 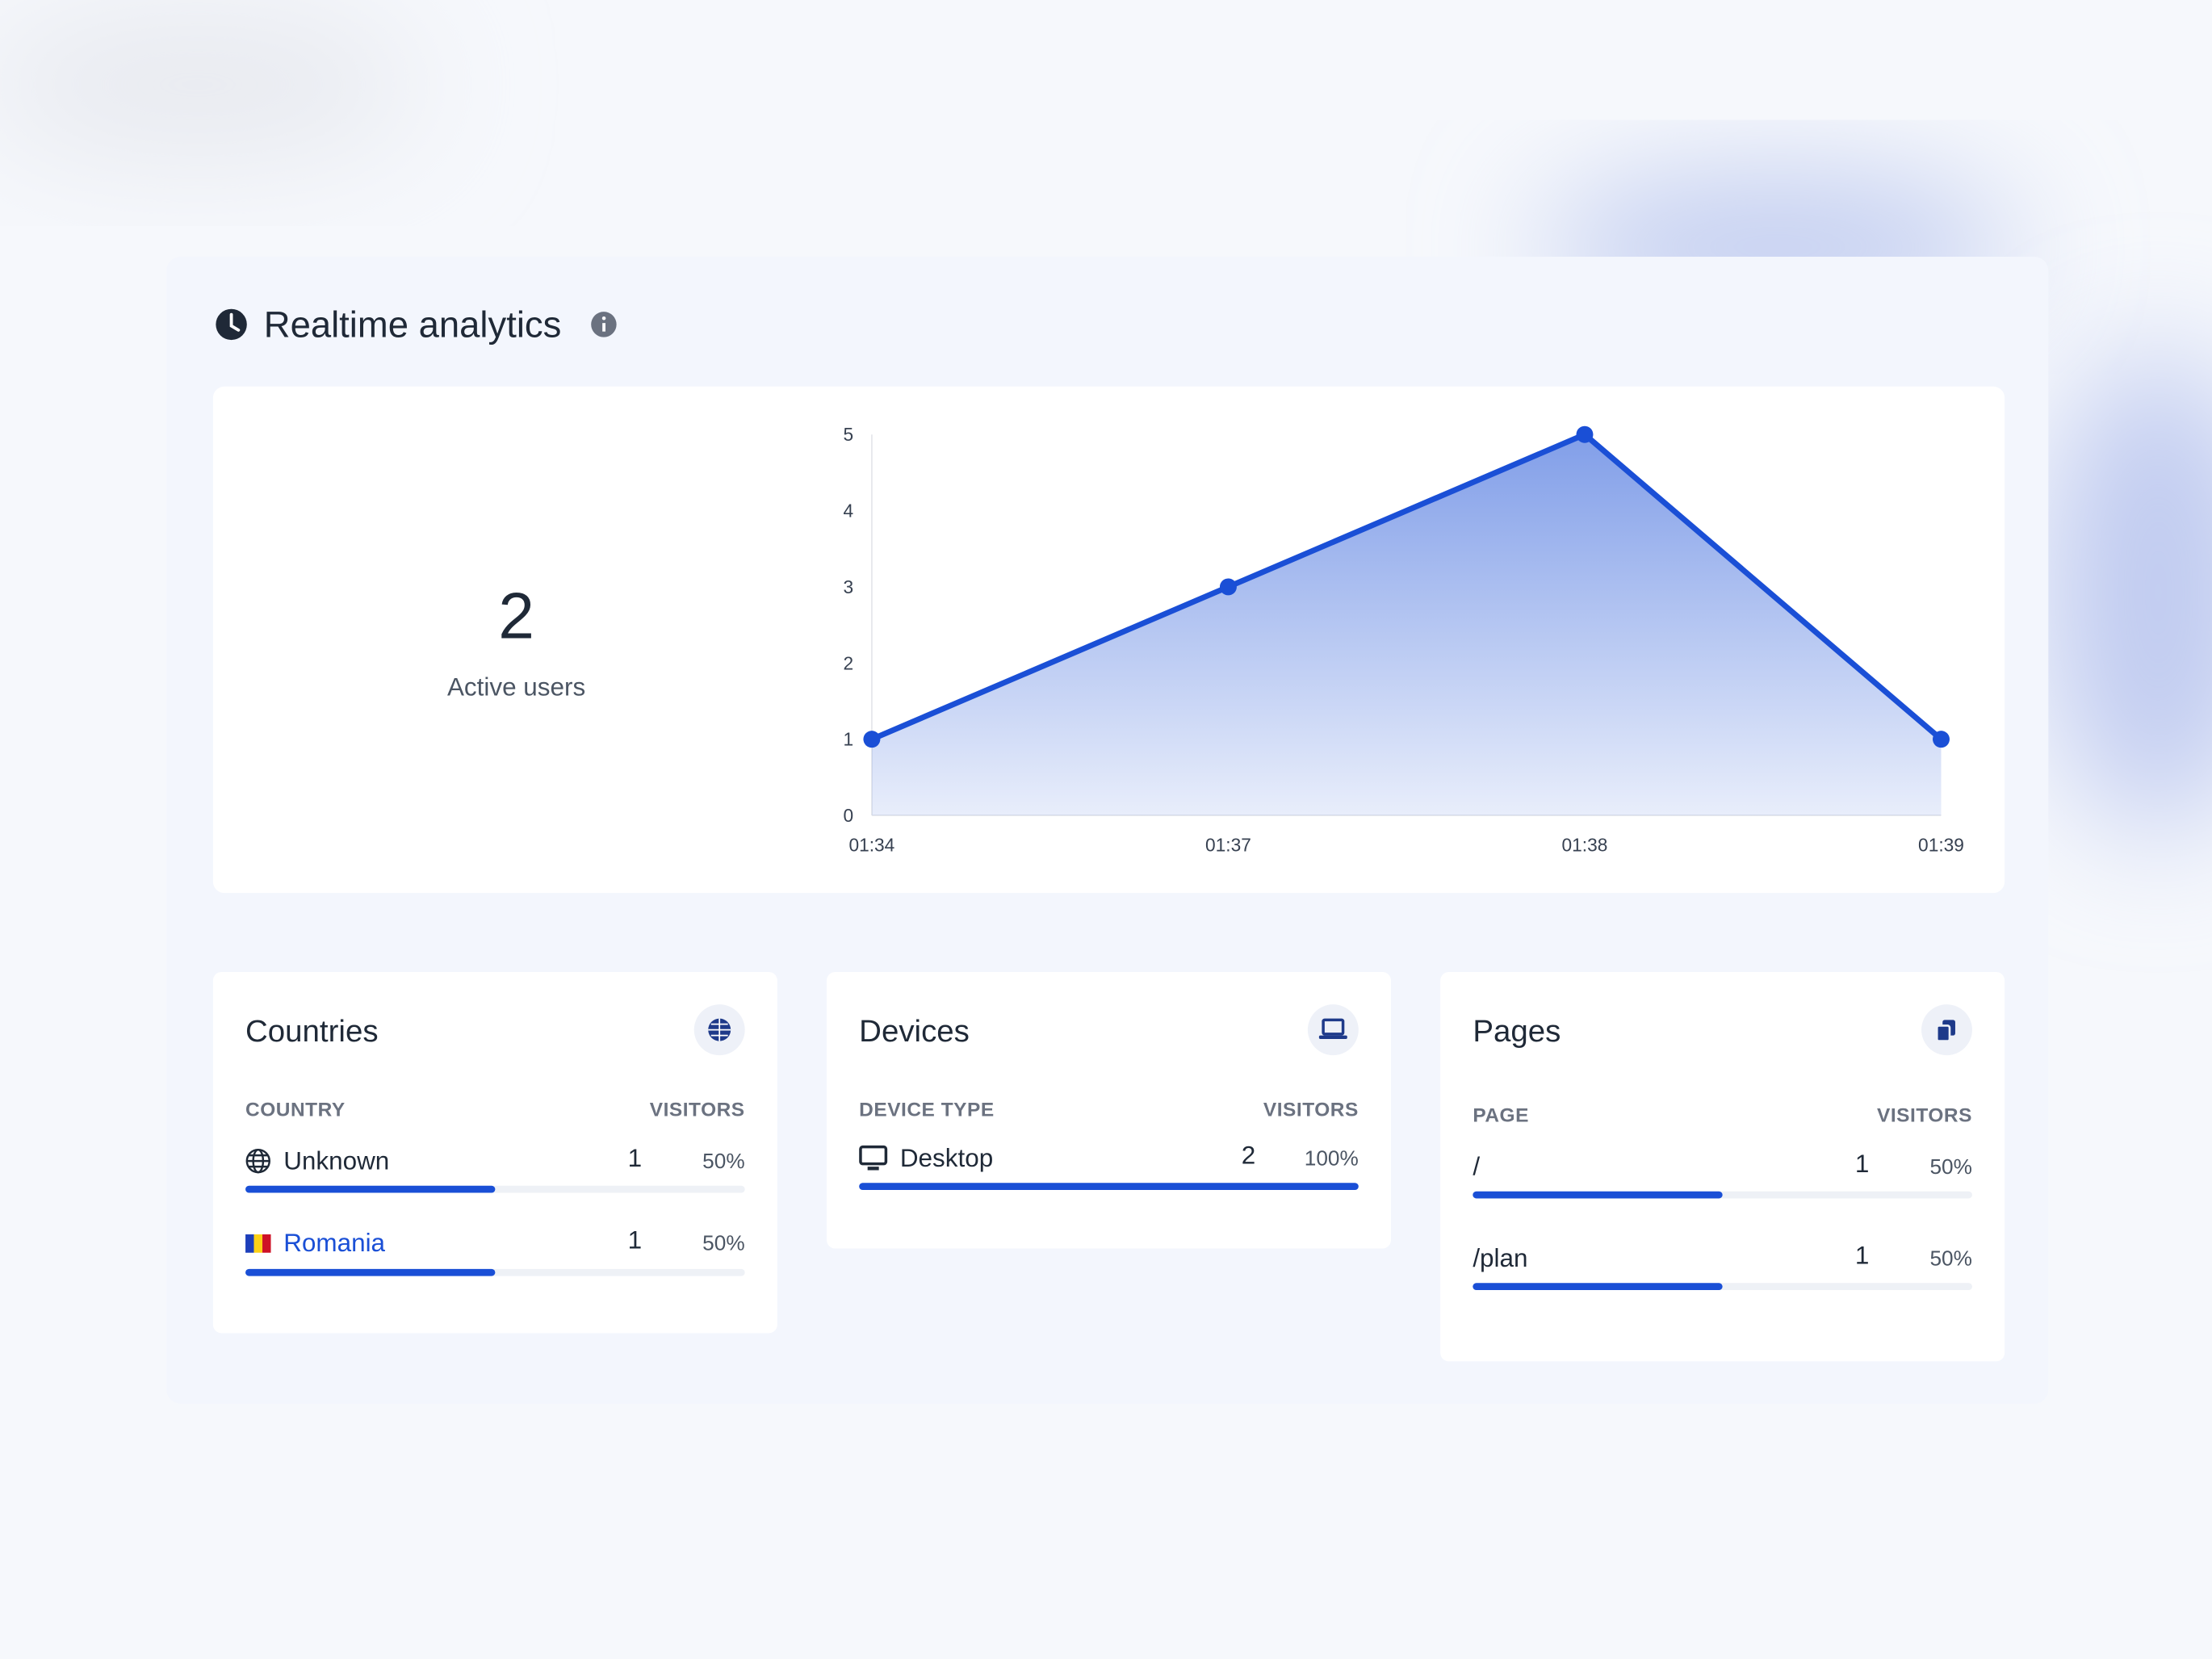 I want to click on area, so click(x=1406, y=625).